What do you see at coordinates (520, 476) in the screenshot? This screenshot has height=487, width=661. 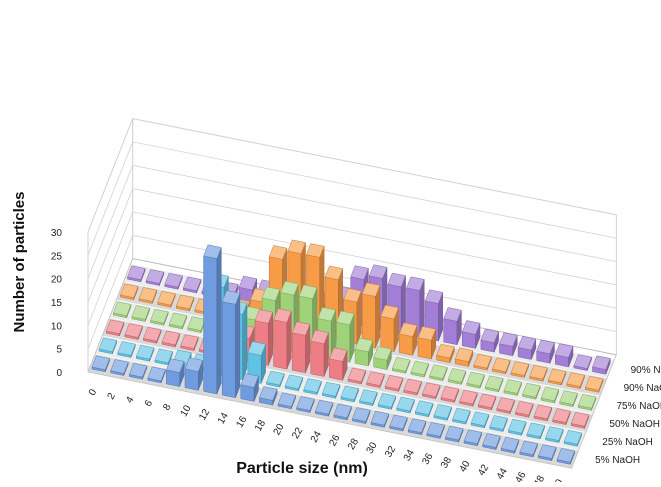 I see `x-tick-label: 46` at bounding box center [520, 476].